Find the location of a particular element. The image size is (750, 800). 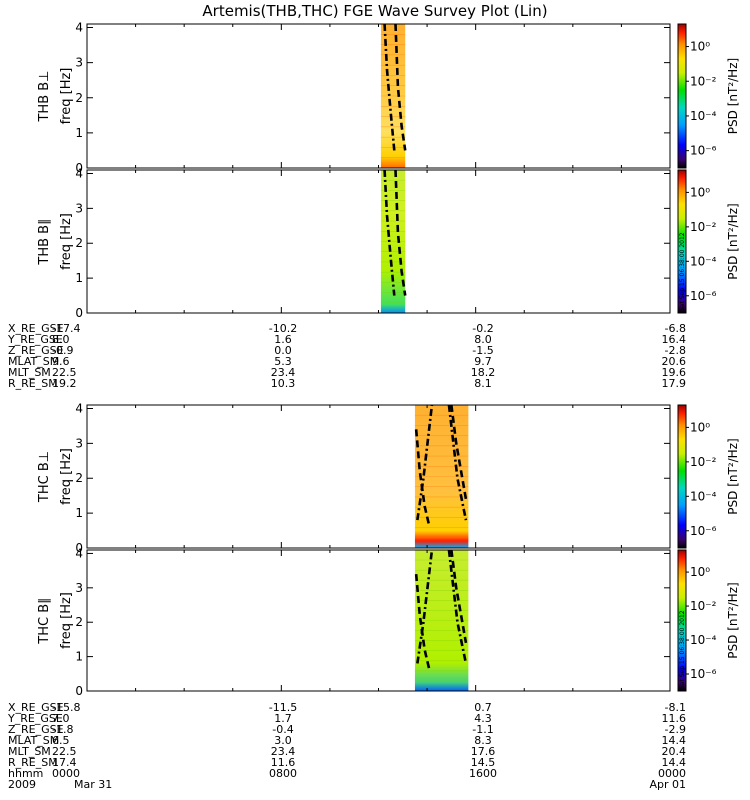

start-date-label: Mar 31 is located at coordinates (93, 784).